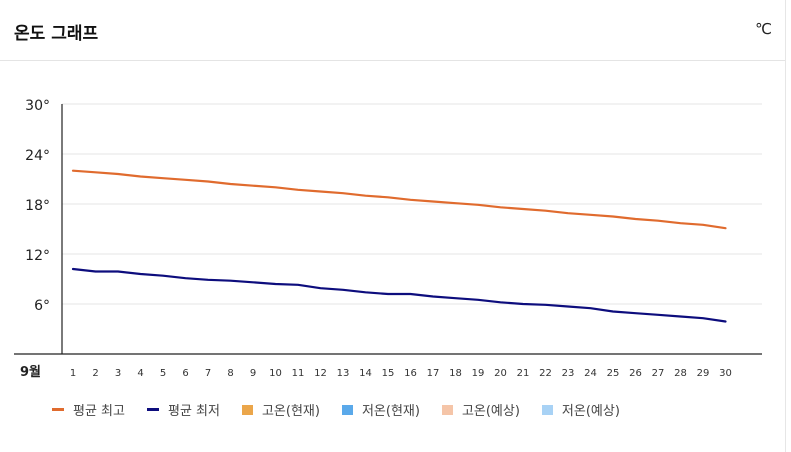  I want to click on x-tick-label: 26, so click(635, 373).